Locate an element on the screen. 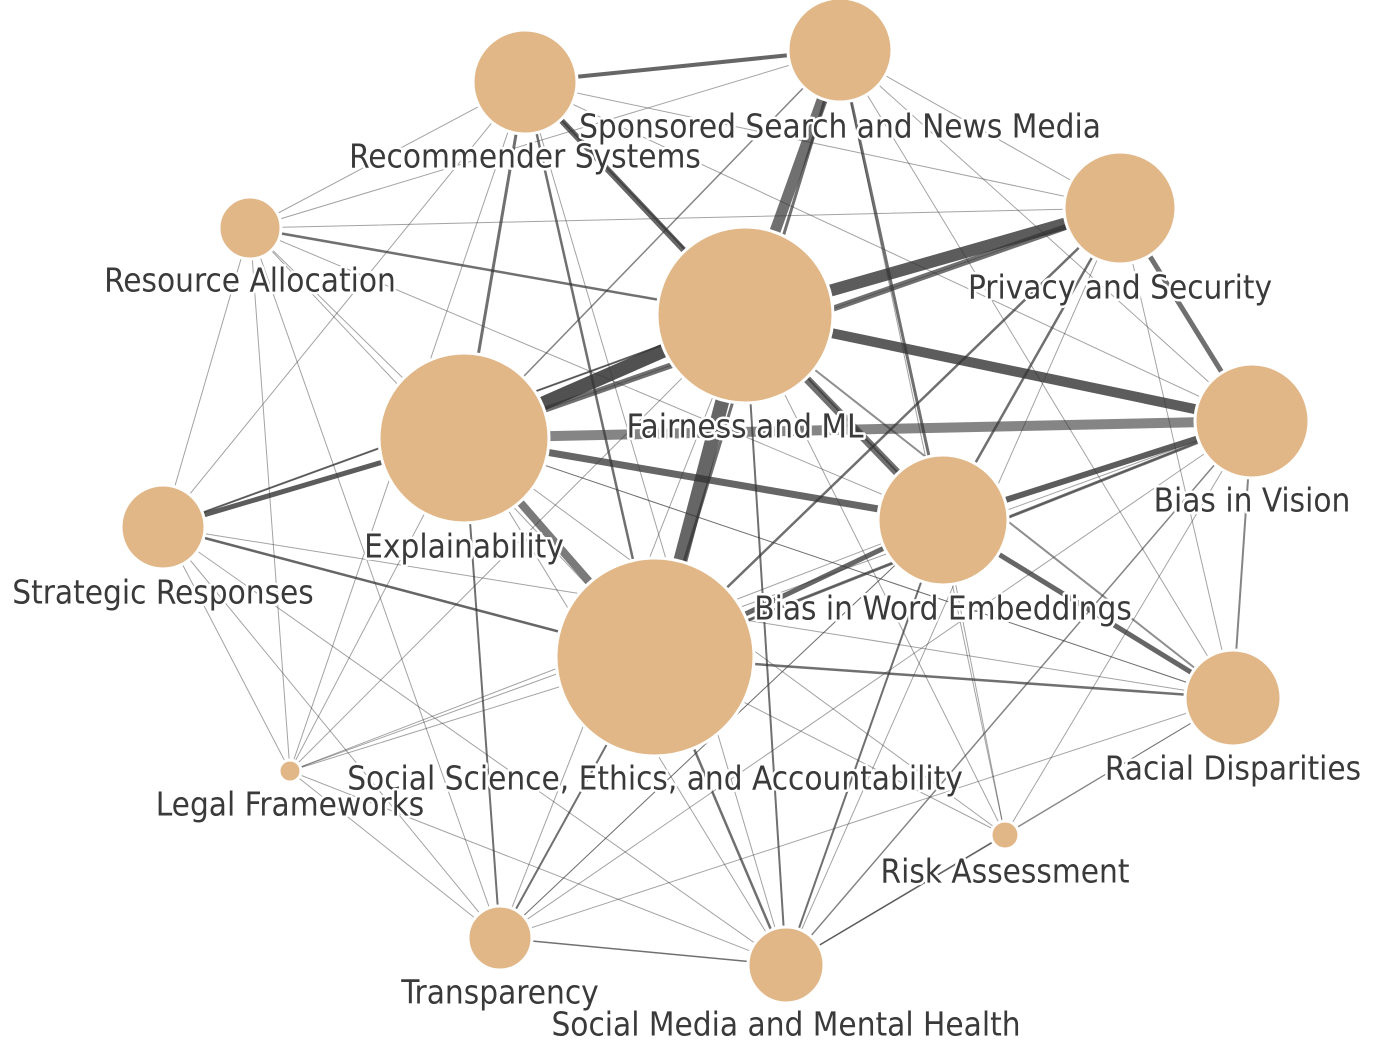 The height and width of the screenshot is (1050, 1389). node-circle-risk is located at coordinates (1005, 835).